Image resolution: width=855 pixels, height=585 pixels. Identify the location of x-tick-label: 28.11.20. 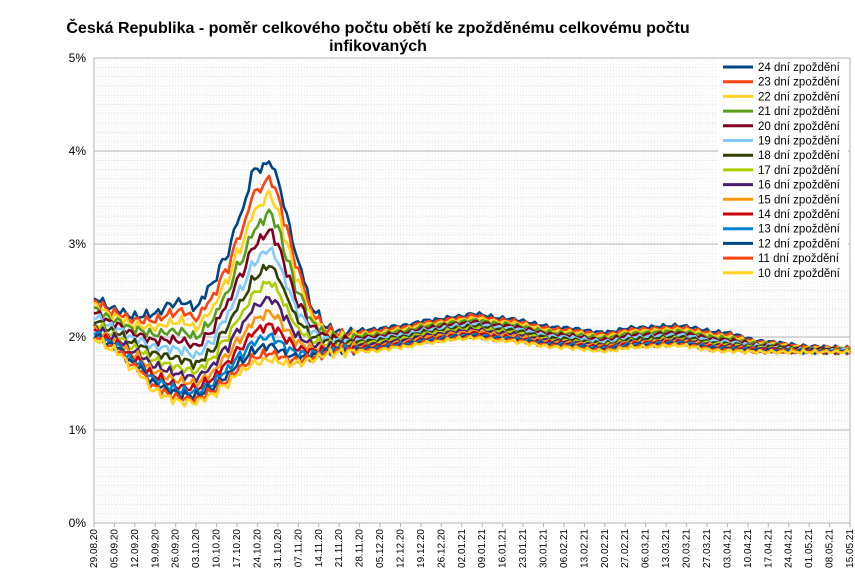
(360, 548).